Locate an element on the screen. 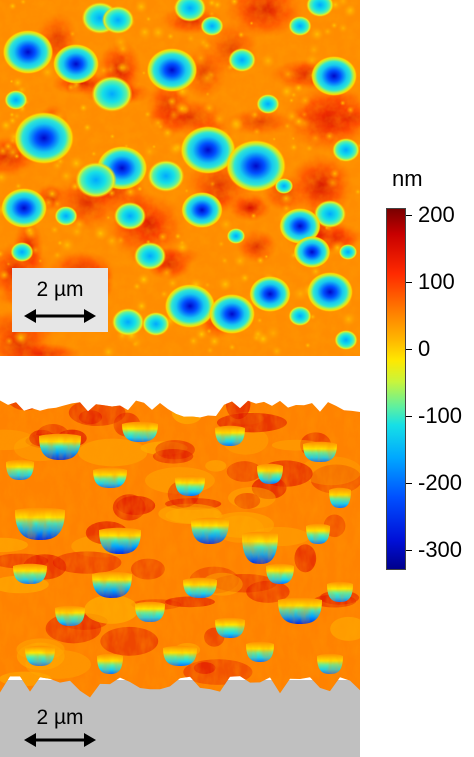  colorbar-tick-label: -100 is located at coordinates (440, 415).